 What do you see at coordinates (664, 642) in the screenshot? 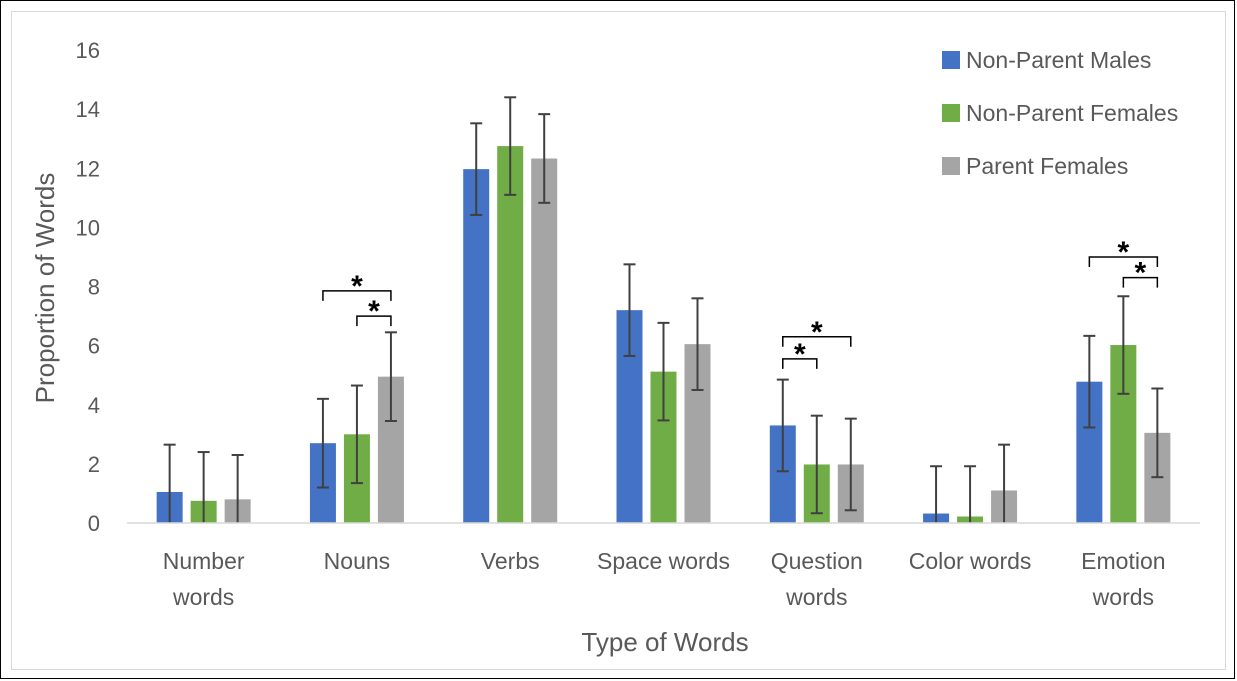
I see `x-axis-title: Type of Words` at bounding box center [664, 642].